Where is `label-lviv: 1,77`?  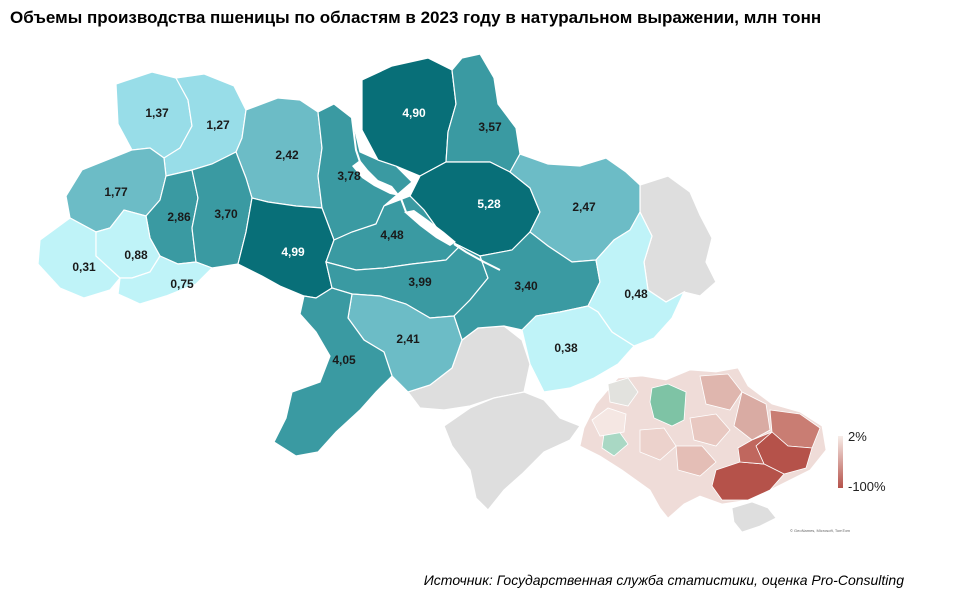
label-lviv: 1,77 is located at coordinates (116, 192).